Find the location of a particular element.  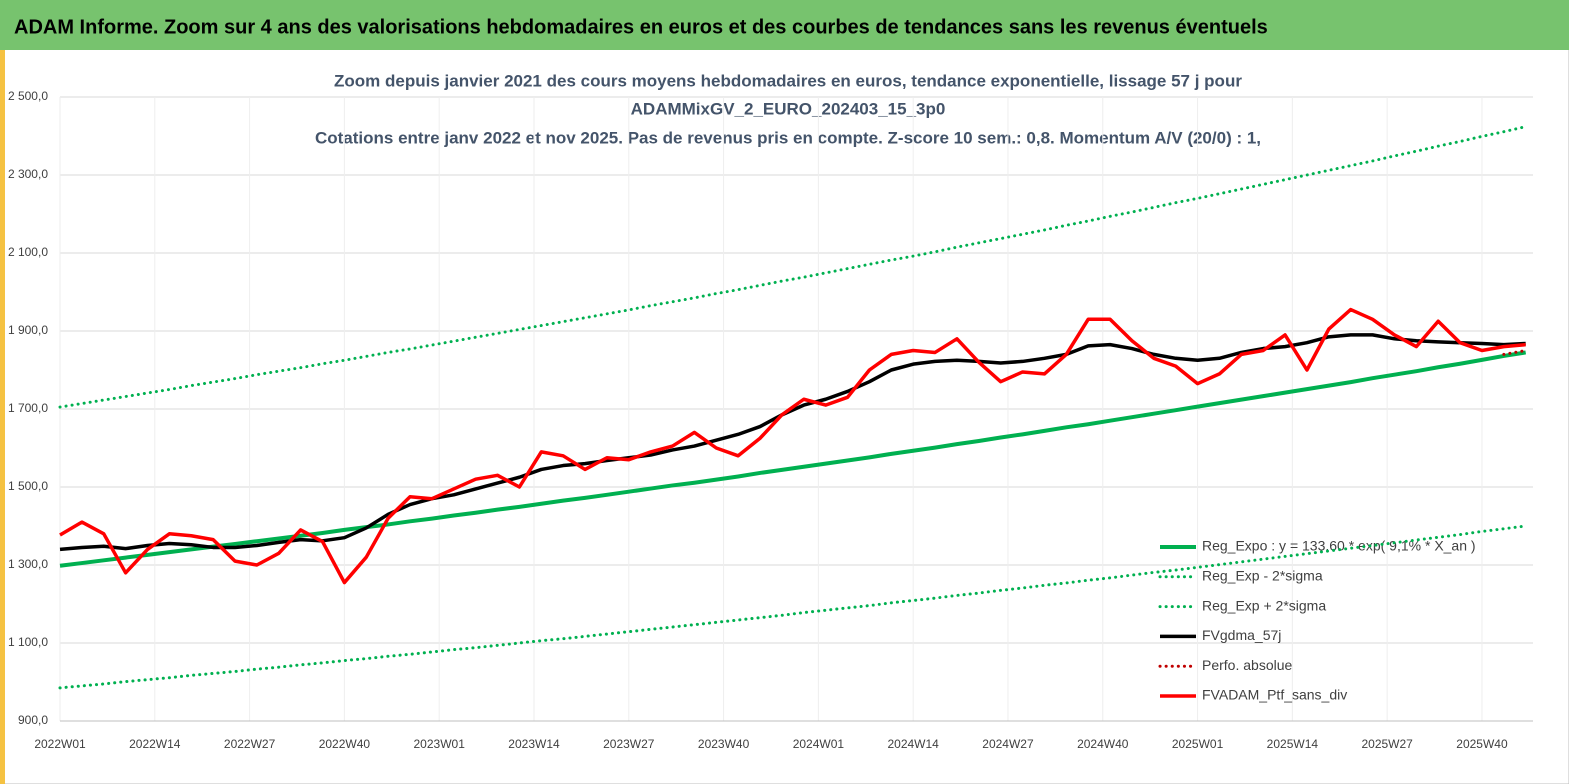

y-tick-label: 1 100,0 is located at coordinates (28, 642).